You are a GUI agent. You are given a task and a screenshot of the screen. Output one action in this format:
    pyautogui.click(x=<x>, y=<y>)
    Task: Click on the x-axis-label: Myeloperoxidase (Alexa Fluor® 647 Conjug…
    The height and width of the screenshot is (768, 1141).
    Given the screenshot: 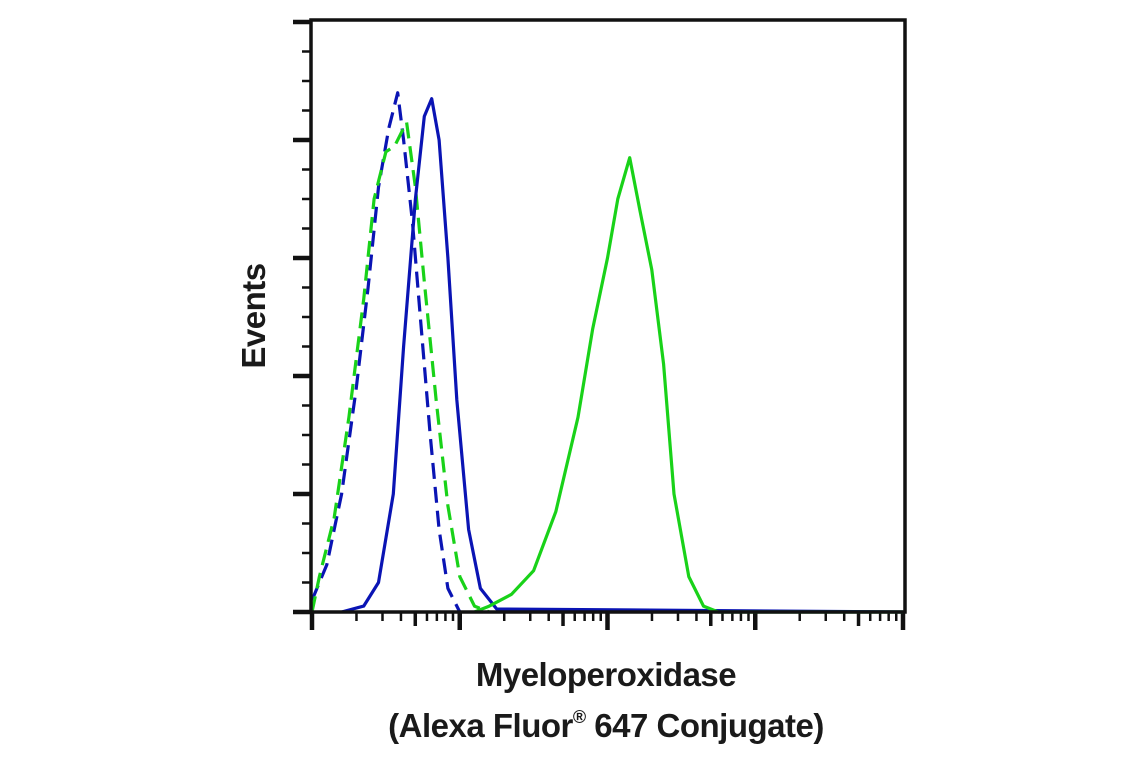 What is the action you would take?
    pyautogui.click(x=606, y=700)
    